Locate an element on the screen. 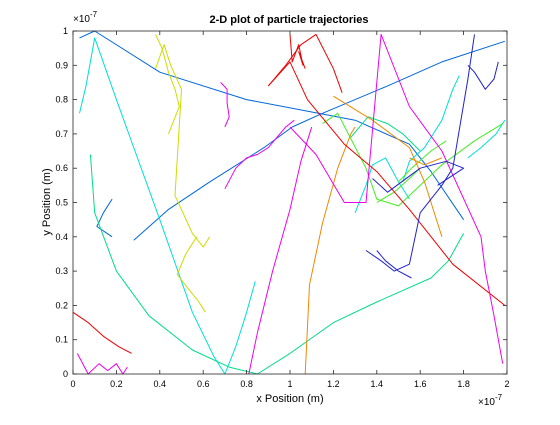 The width and height of the screenshot is (560, 425). x-tick-label: 0.8 is located at coordinates (246, 384).